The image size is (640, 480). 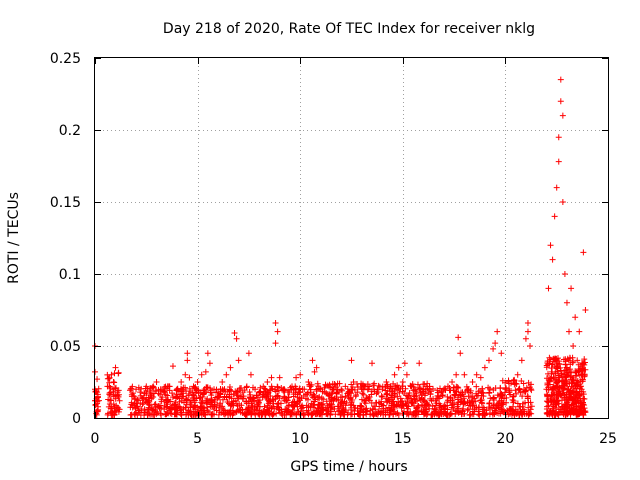 What do you see at coordinates (505, 439) in the screenshot?
I see `x-tick-label: 20` at bounding box center [505, 439].